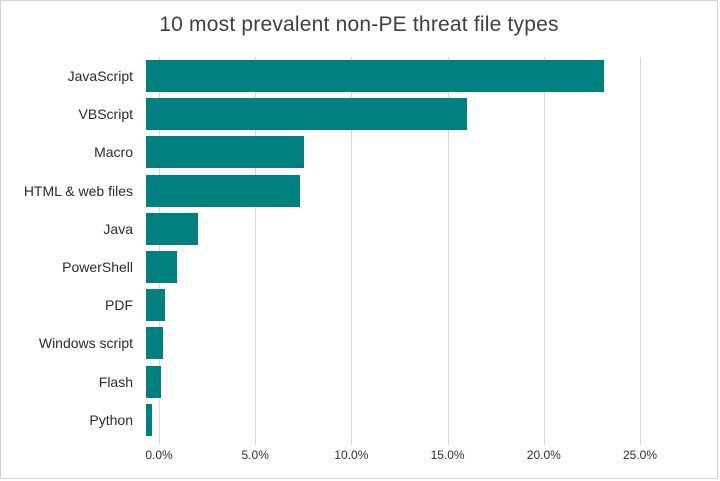 This screenshot has height=481, width=720. I want to click on category-label: Python, so click(111, 419).